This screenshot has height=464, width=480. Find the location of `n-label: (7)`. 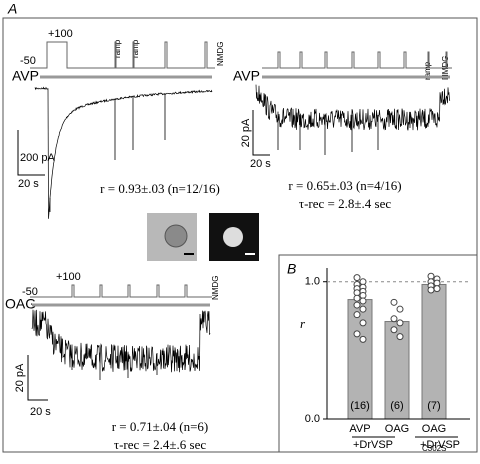

n-label: (7) is located at coordinates (433, 406).